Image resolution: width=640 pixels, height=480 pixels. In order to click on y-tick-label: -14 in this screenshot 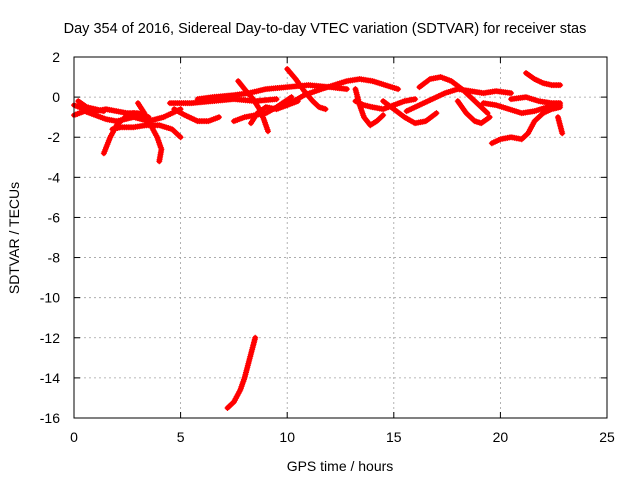, I will do `click(50, 378)`.